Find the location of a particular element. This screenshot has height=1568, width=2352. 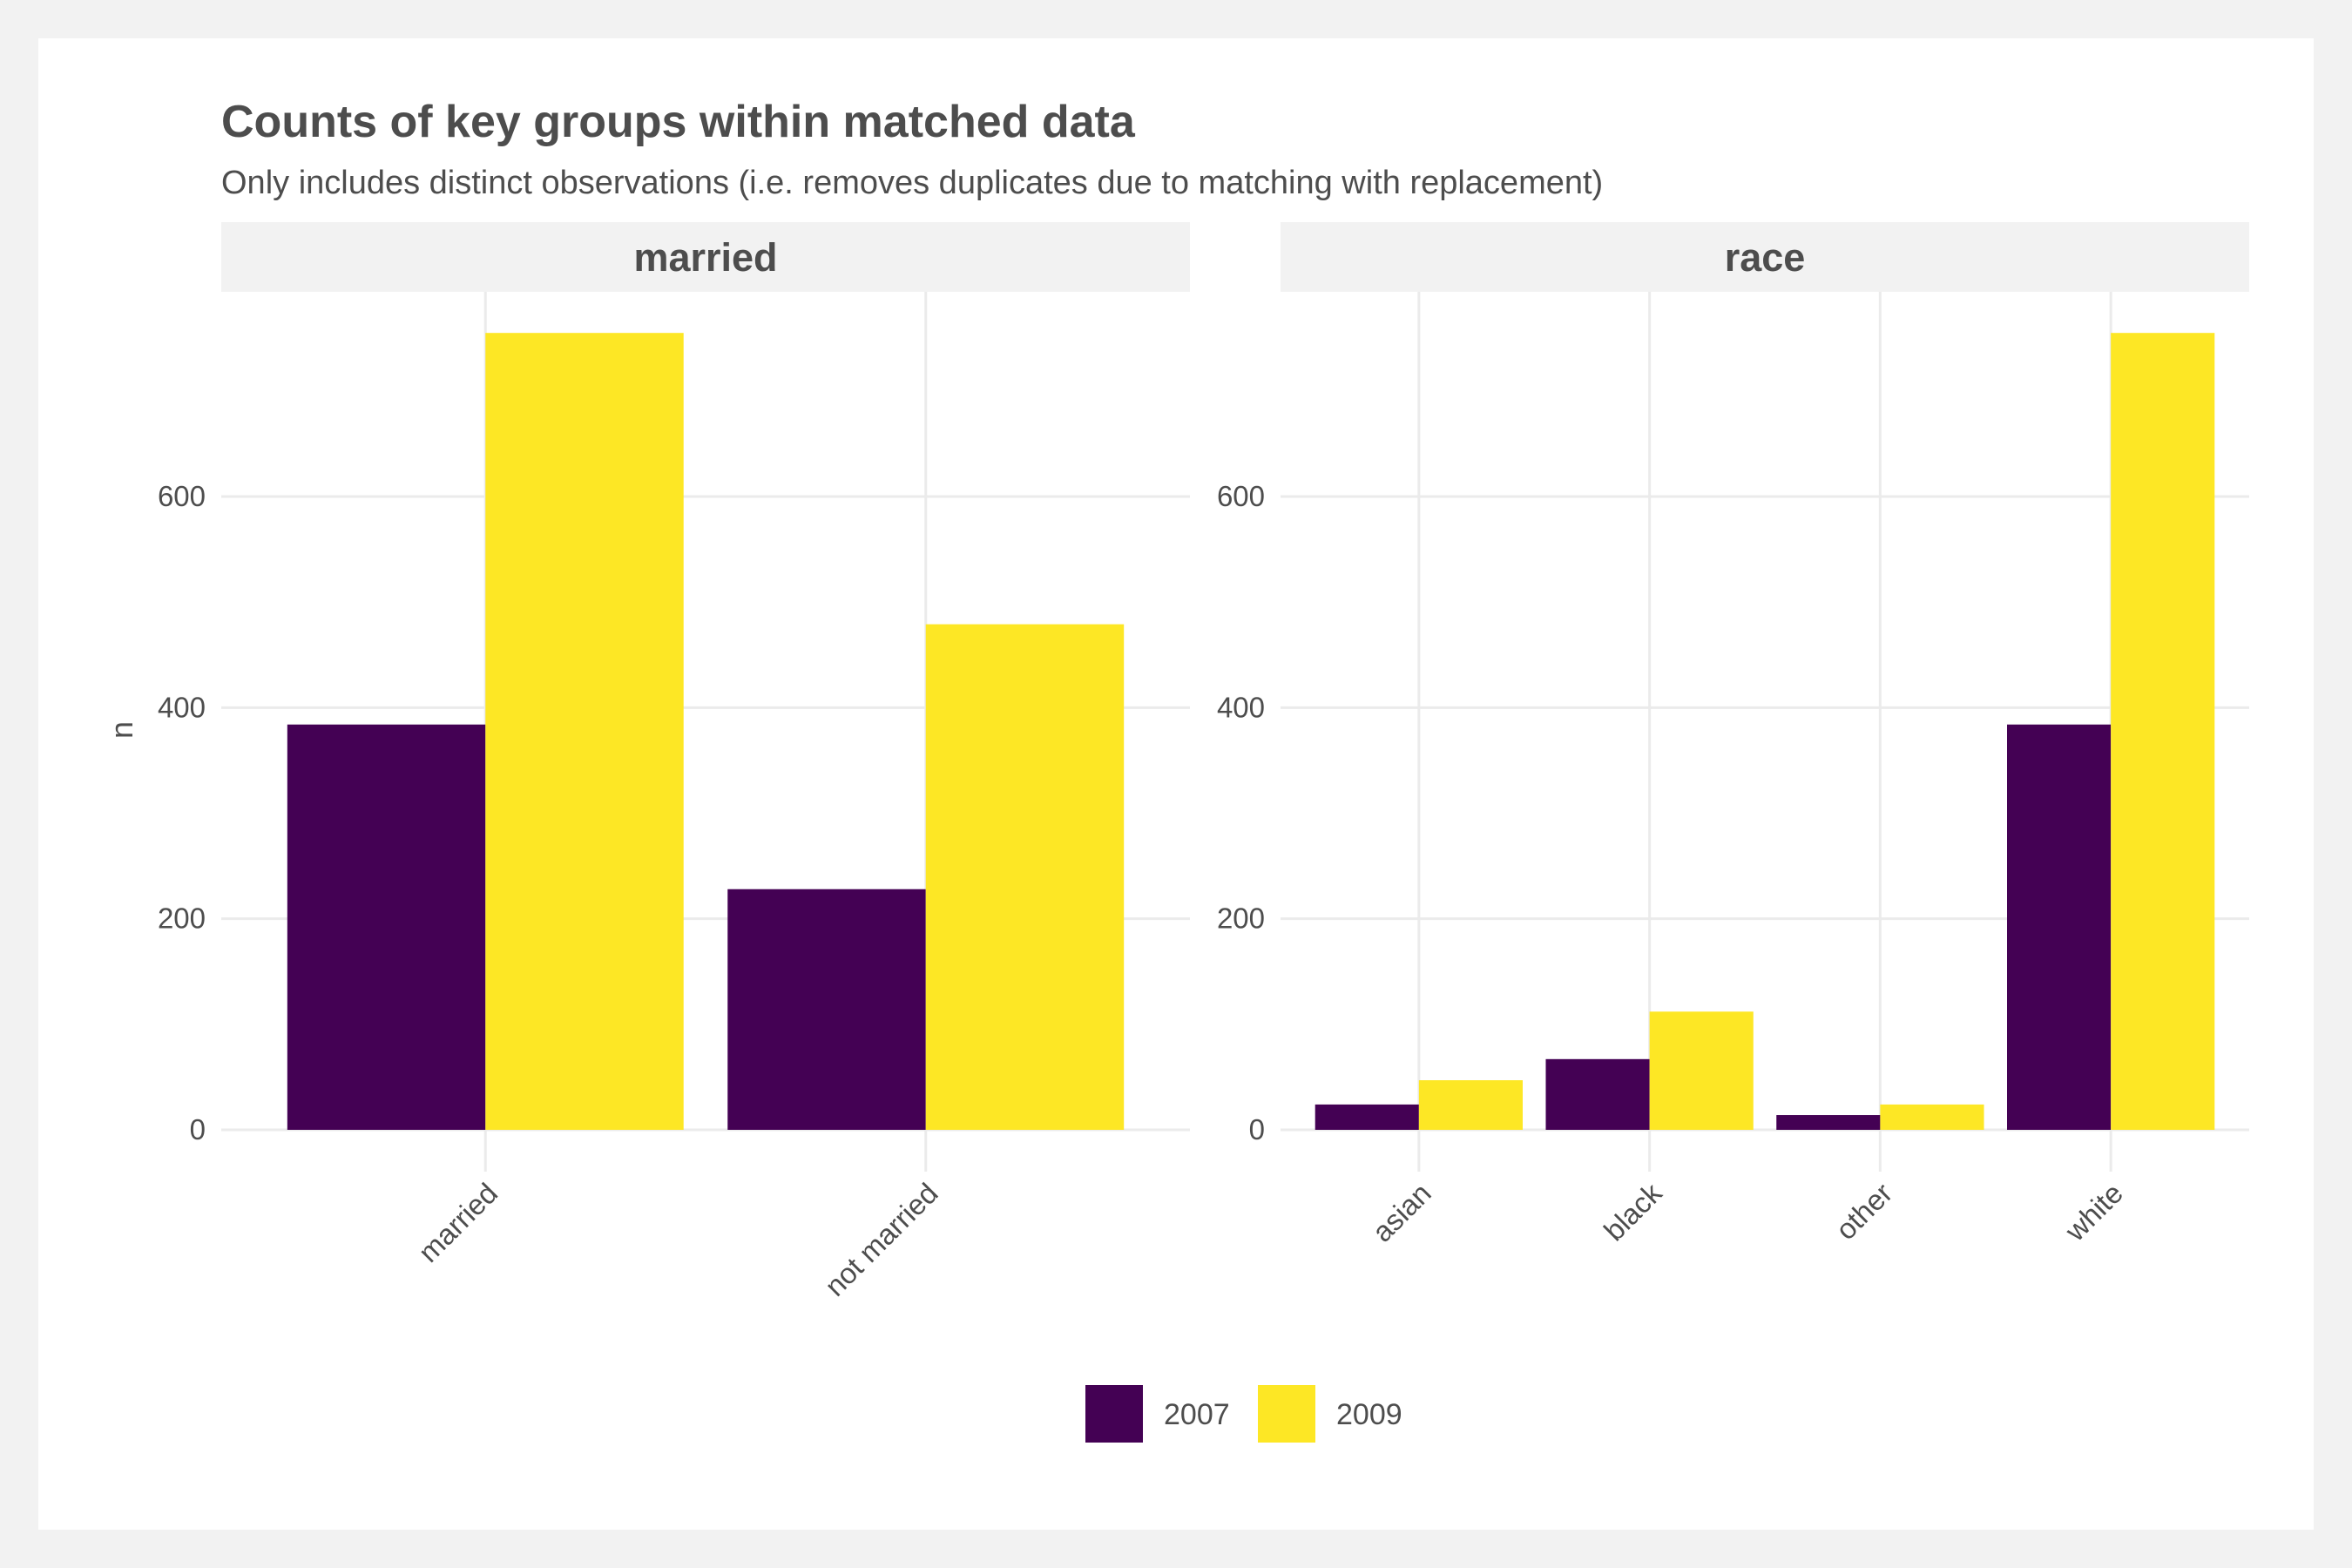

bar-other-2009 is located at coordinates (1932, 1117).